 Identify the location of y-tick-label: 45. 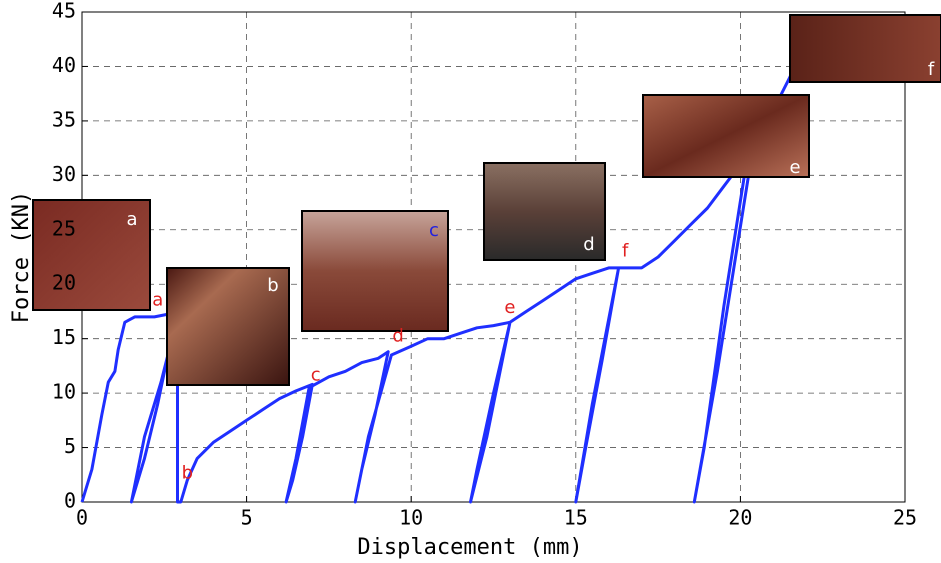
(64, 11).